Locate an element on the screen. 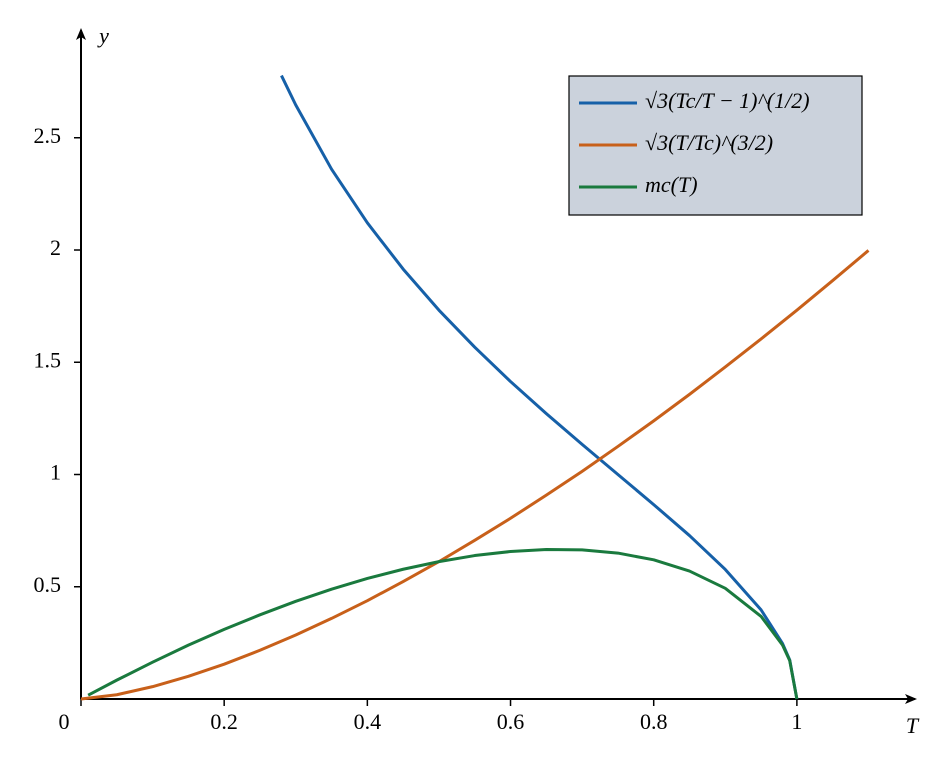 The image size is (949, 763). y-tick-label: 0.5 is located at coordinates (48, 584).